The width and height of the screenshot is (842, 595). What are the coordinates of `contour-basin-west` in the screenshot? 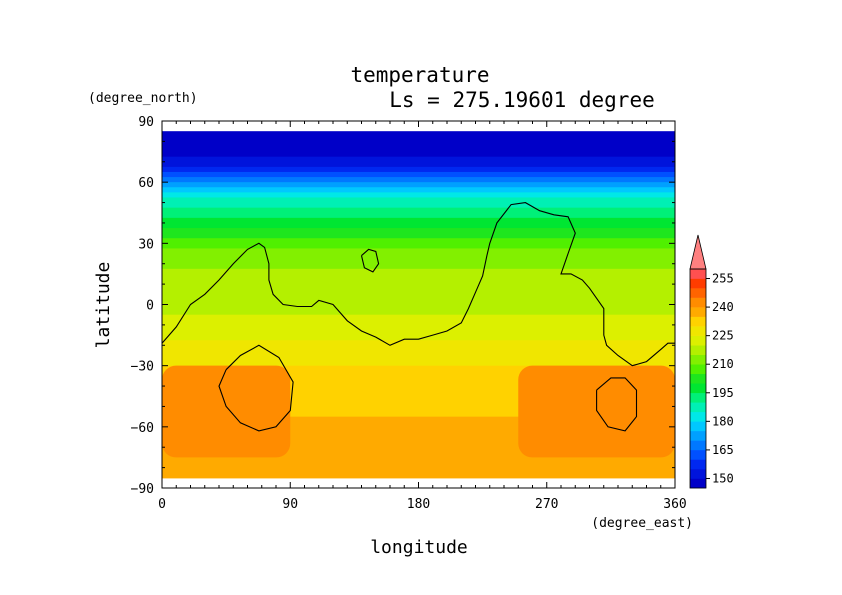 It's located at (256, 388).